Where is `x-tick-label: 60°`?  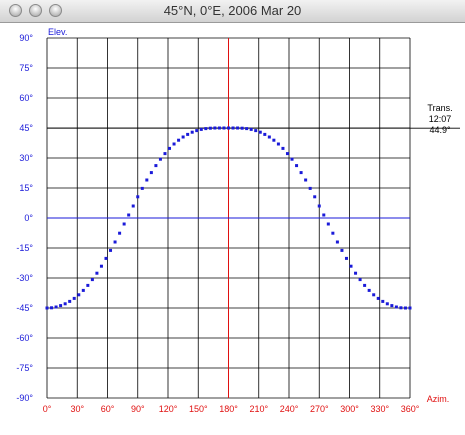 x-tick-label: 60° is located at coordinates (108, 409).